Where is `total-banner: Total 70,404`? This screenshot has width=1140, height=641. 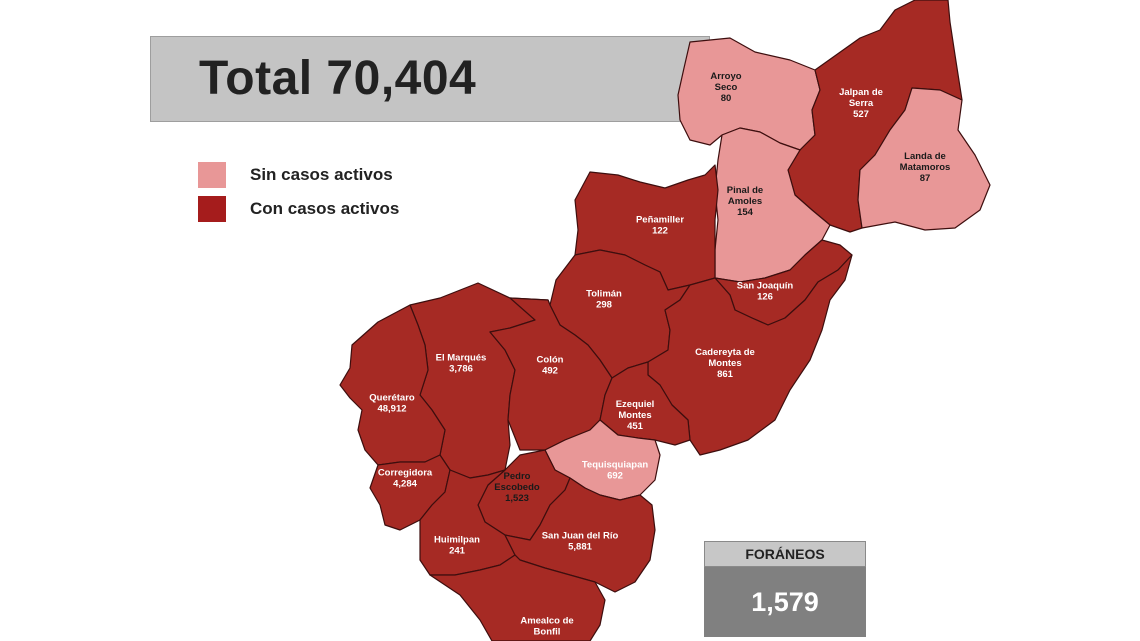 total-banner: Total 70,404 is located at coordinates (430, 79).